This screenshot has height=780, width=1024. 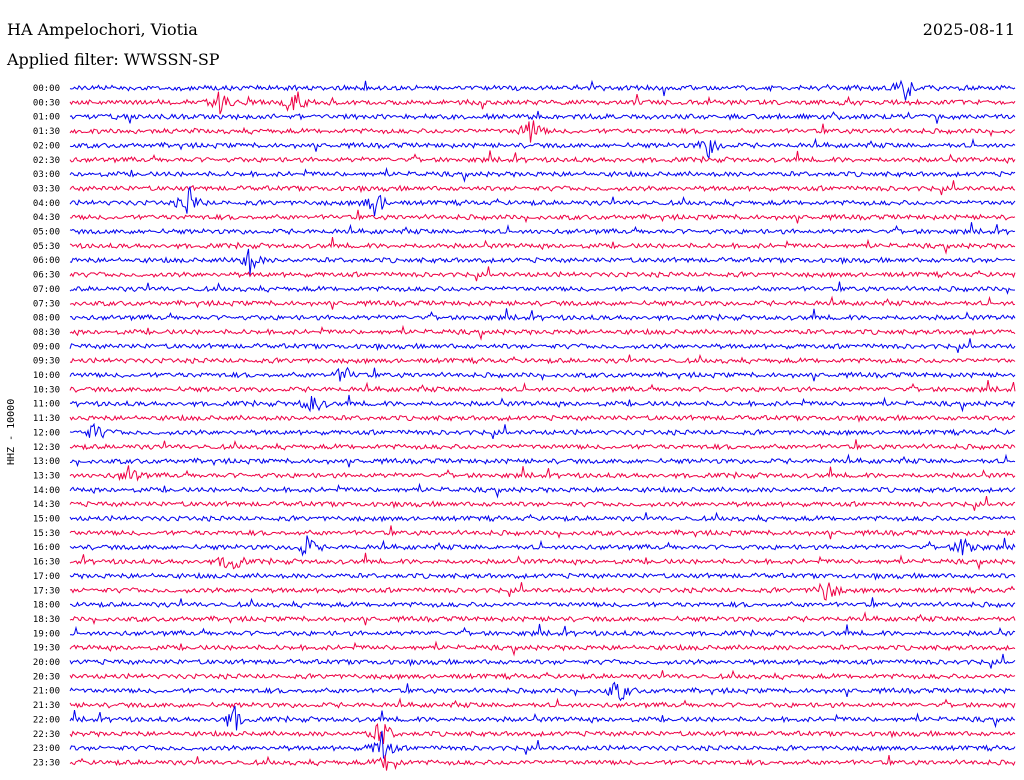 I want to click on row-time-label: 20:30, so click(x=46, y=677).